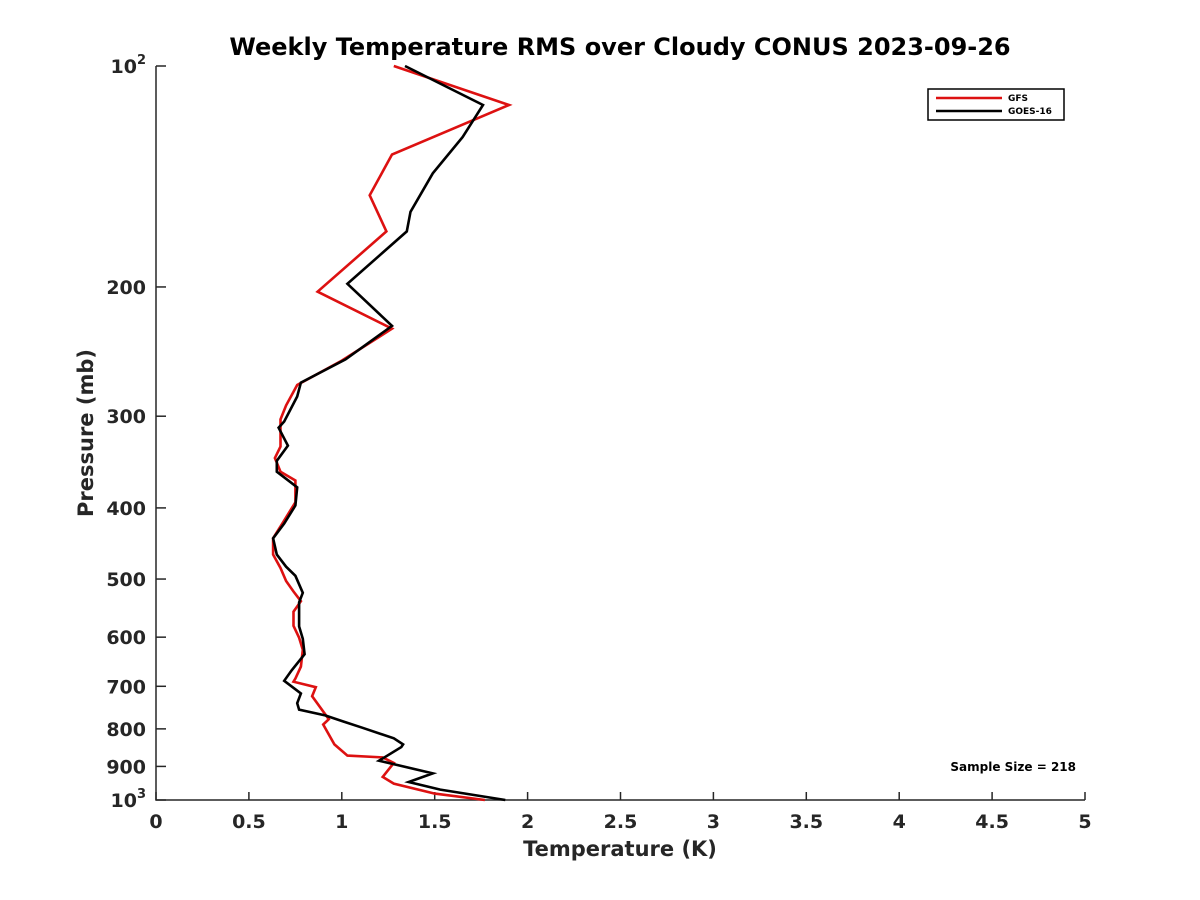  Describe the element at coordinates (86, 433) in the screenshot. I see `y-axis-label: Pressure (mb)` at that location.